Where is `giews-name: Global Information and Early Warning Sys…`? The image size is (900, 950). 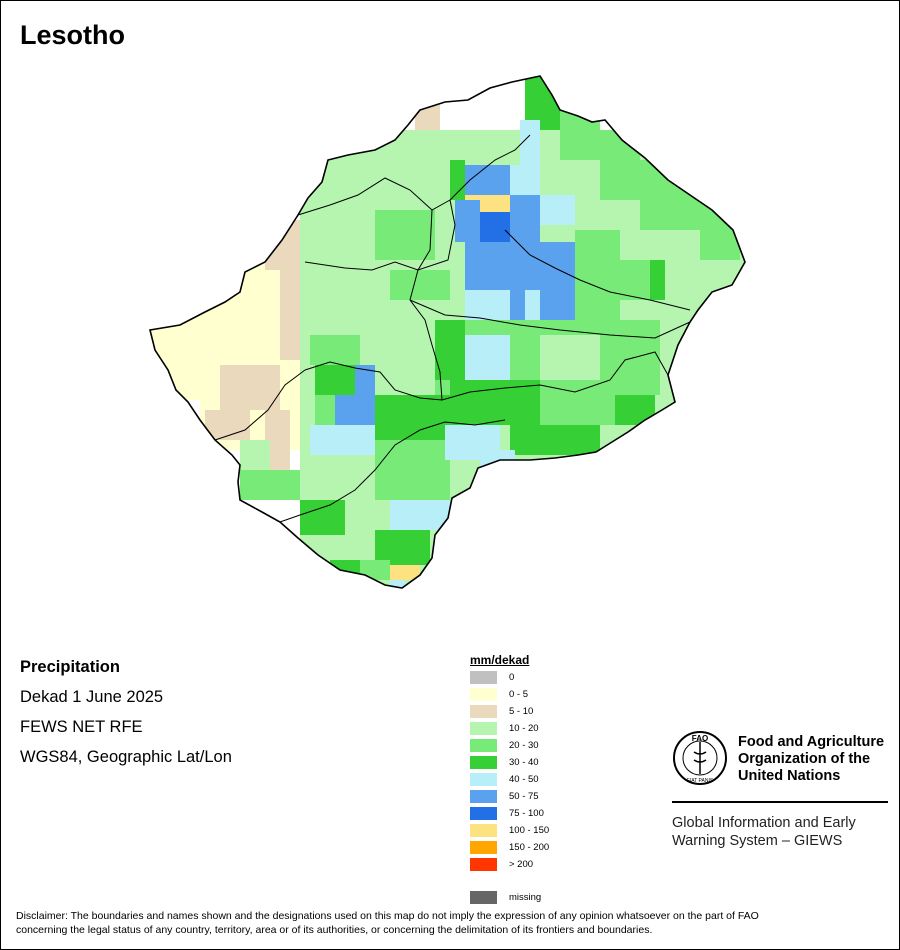
giews-name: Global Information and Early Warning Sys… is located at coordinates (782, 832).